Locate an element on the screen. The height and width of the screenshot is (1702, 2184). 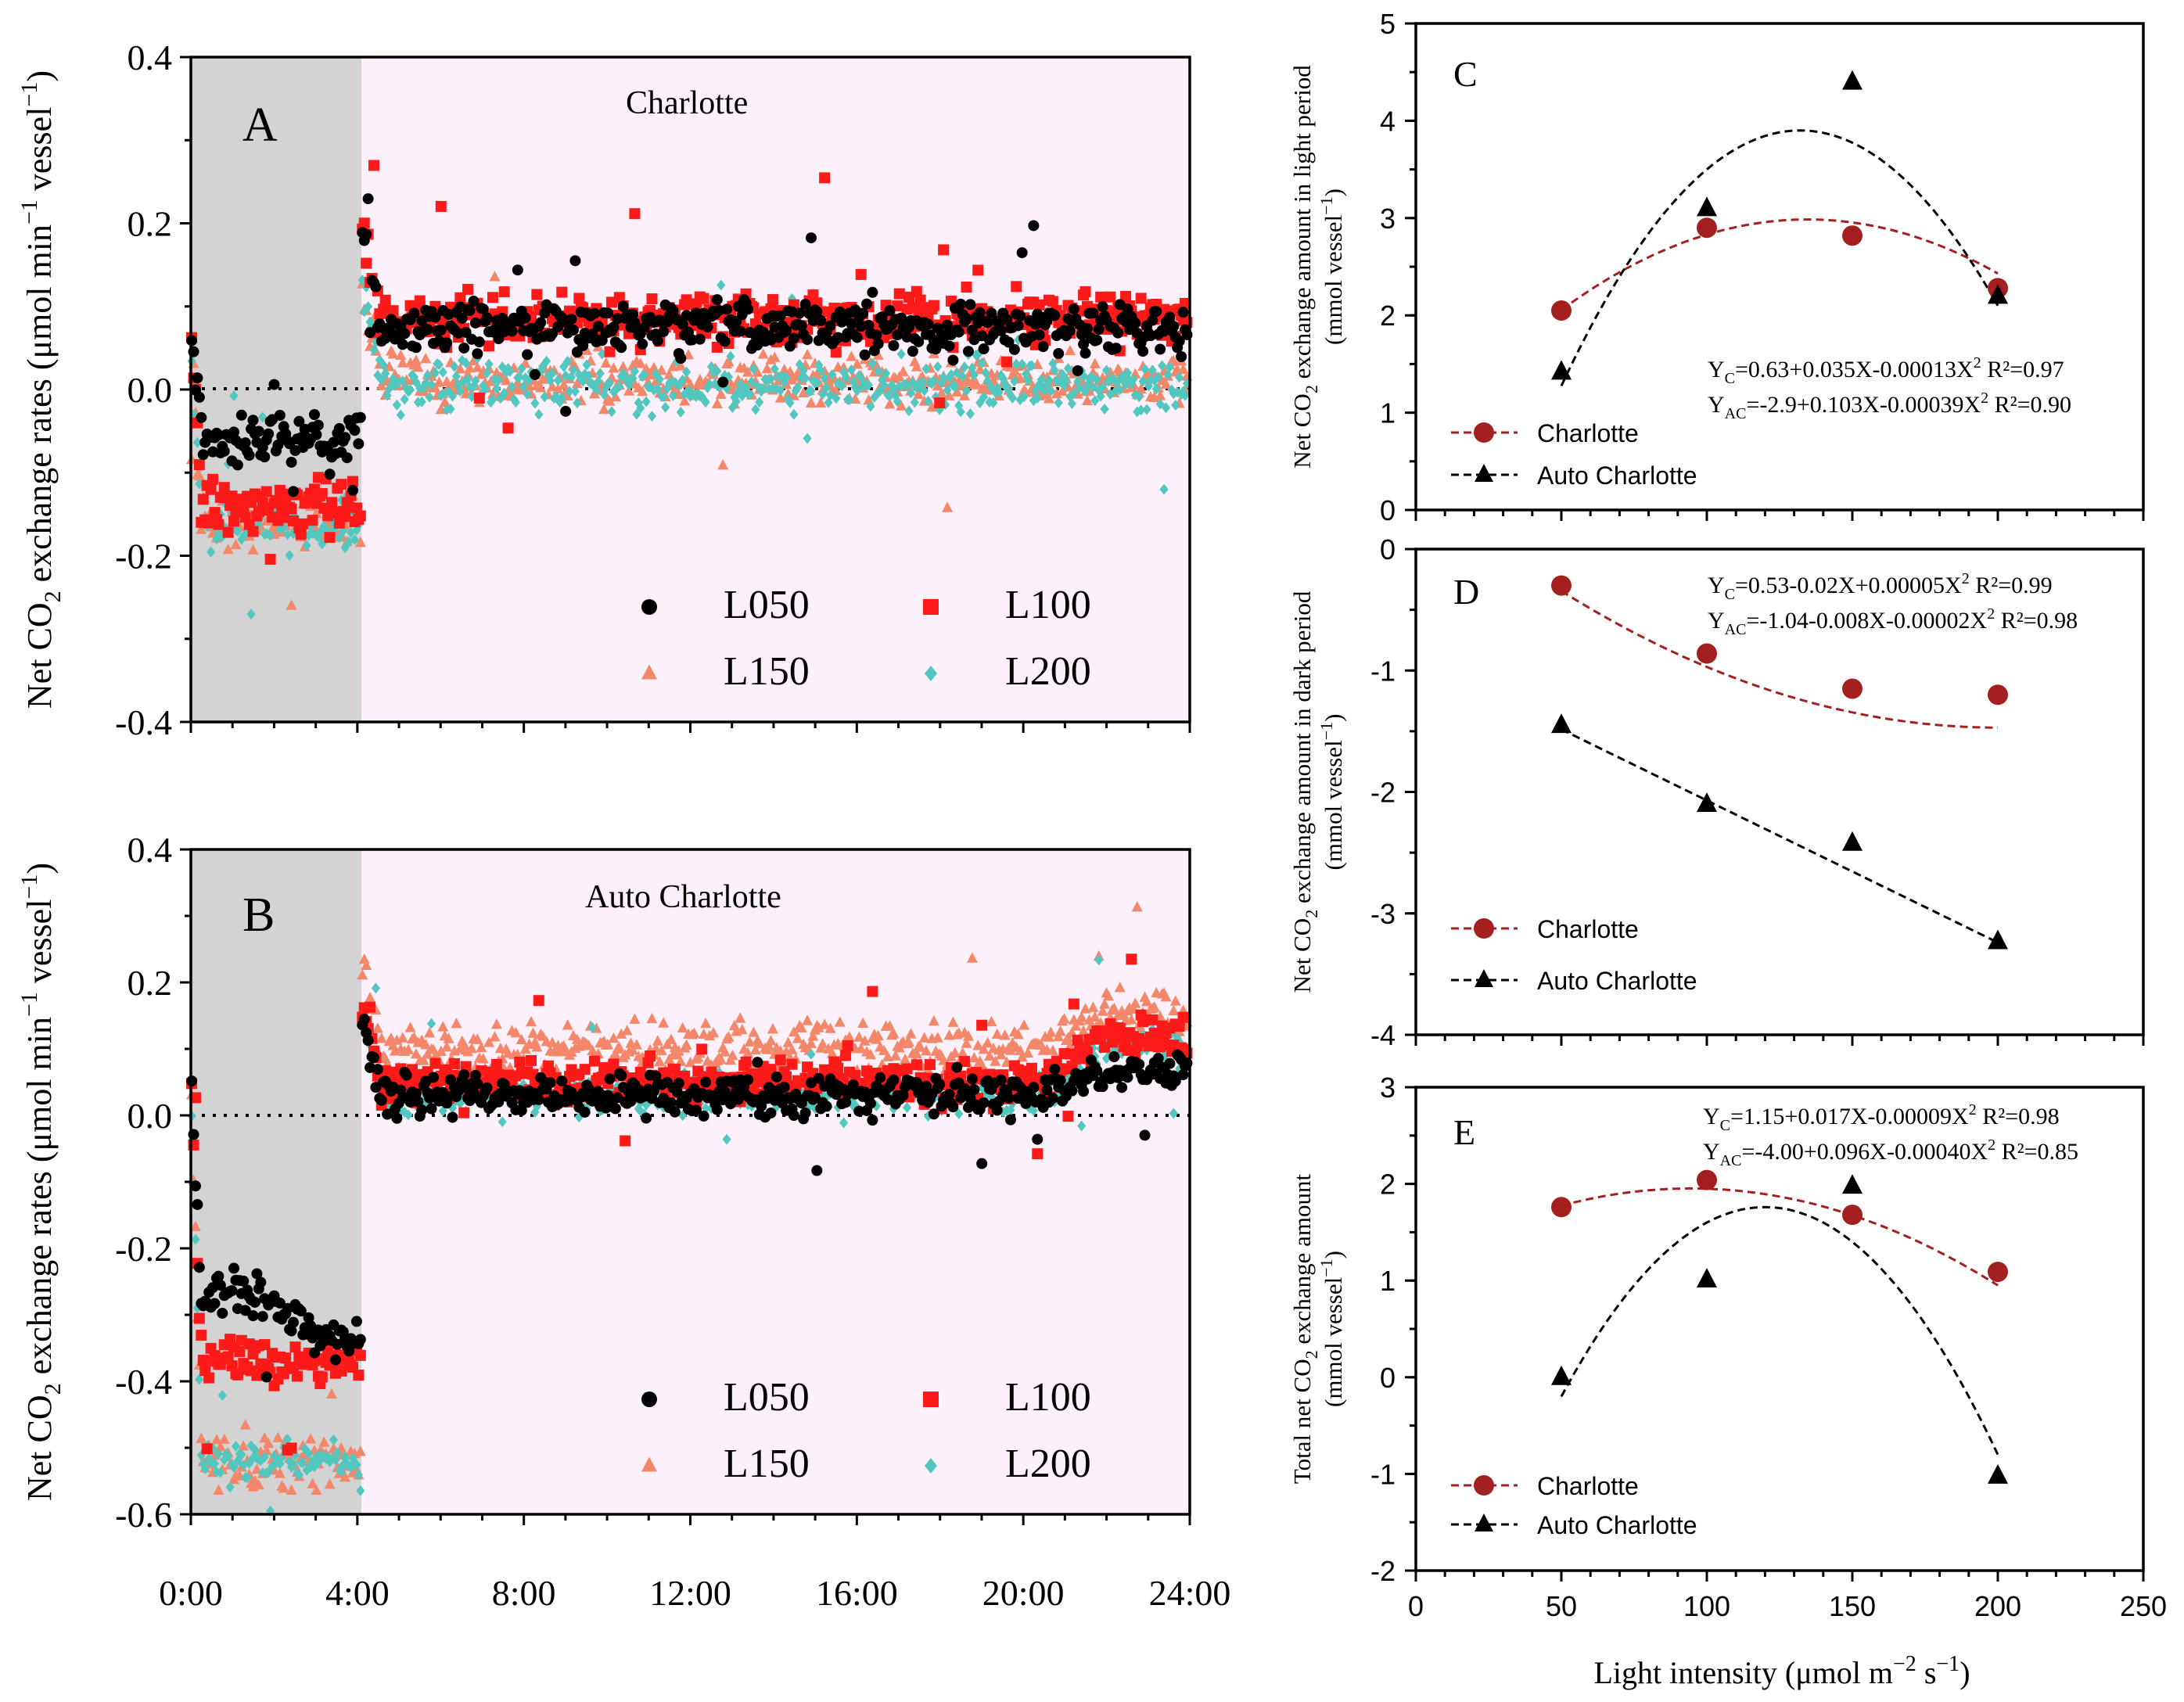
fit-line-charlotte is located at coordinates (1780, 1237).